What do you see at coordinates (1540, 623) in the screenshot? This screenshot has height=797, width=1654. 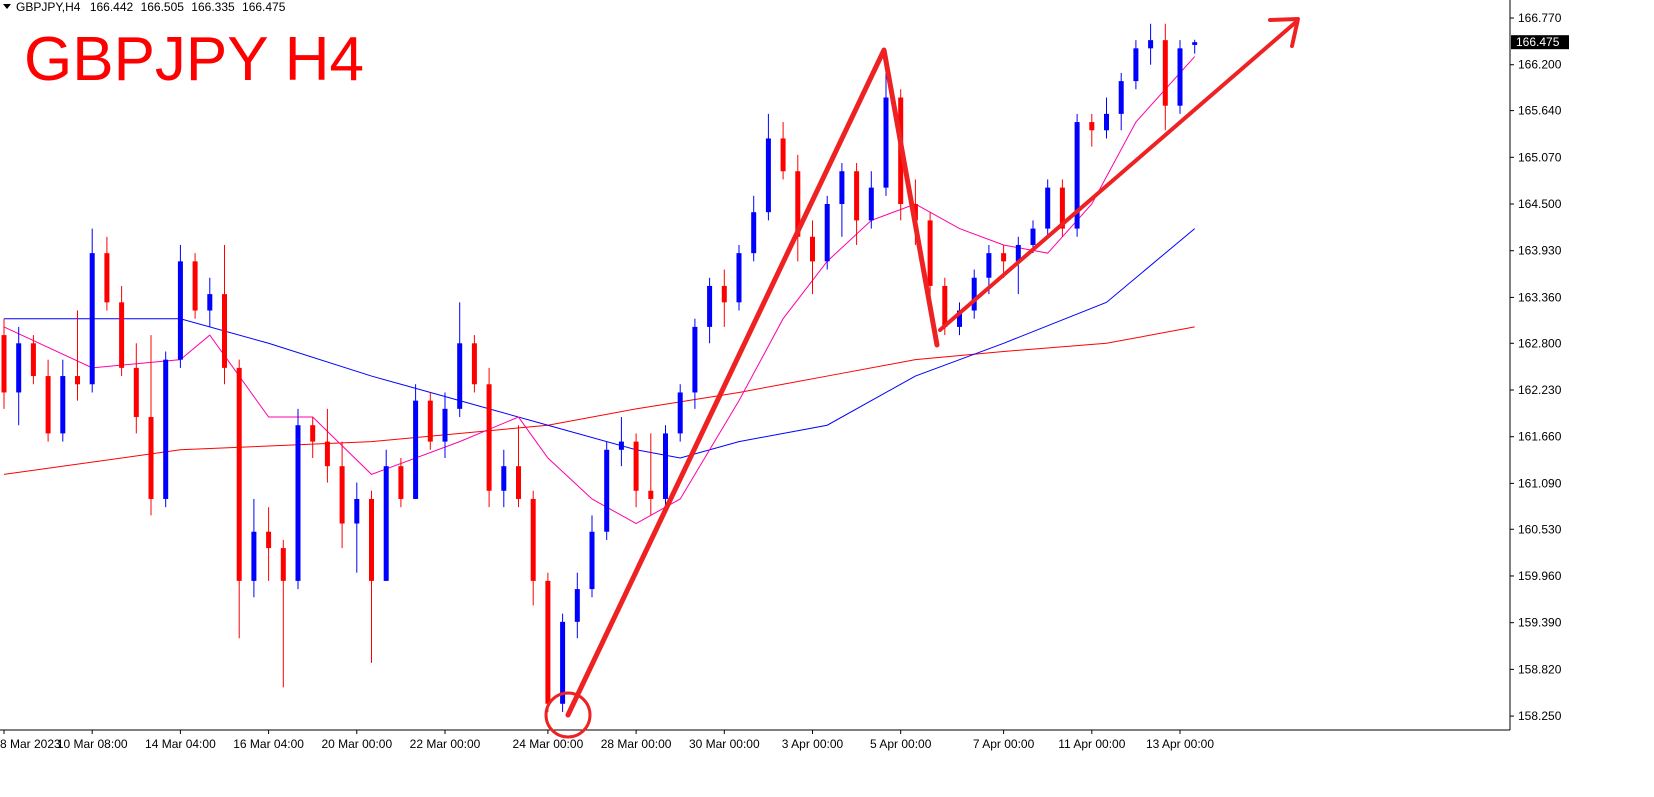 I see `y-tick-label: 159.390` at bounding box center [1540, 623].